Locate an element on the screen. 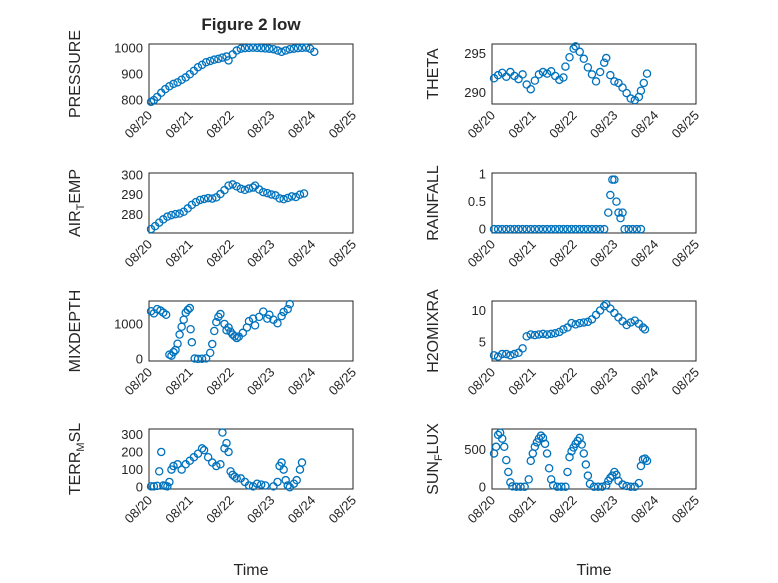 The height and width of the screenshot is (583, 778). y-tick-label: 0 is located at coordinates (482, 486).